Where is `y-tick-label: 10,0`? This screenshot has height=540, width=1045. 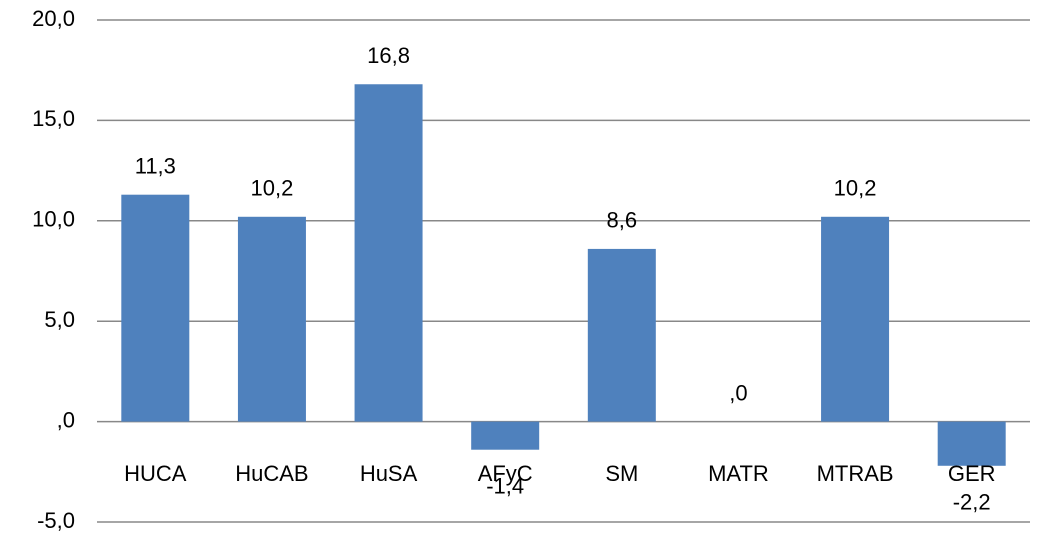 y-tick-label: 10,0 is located at coordinates (53, 219).